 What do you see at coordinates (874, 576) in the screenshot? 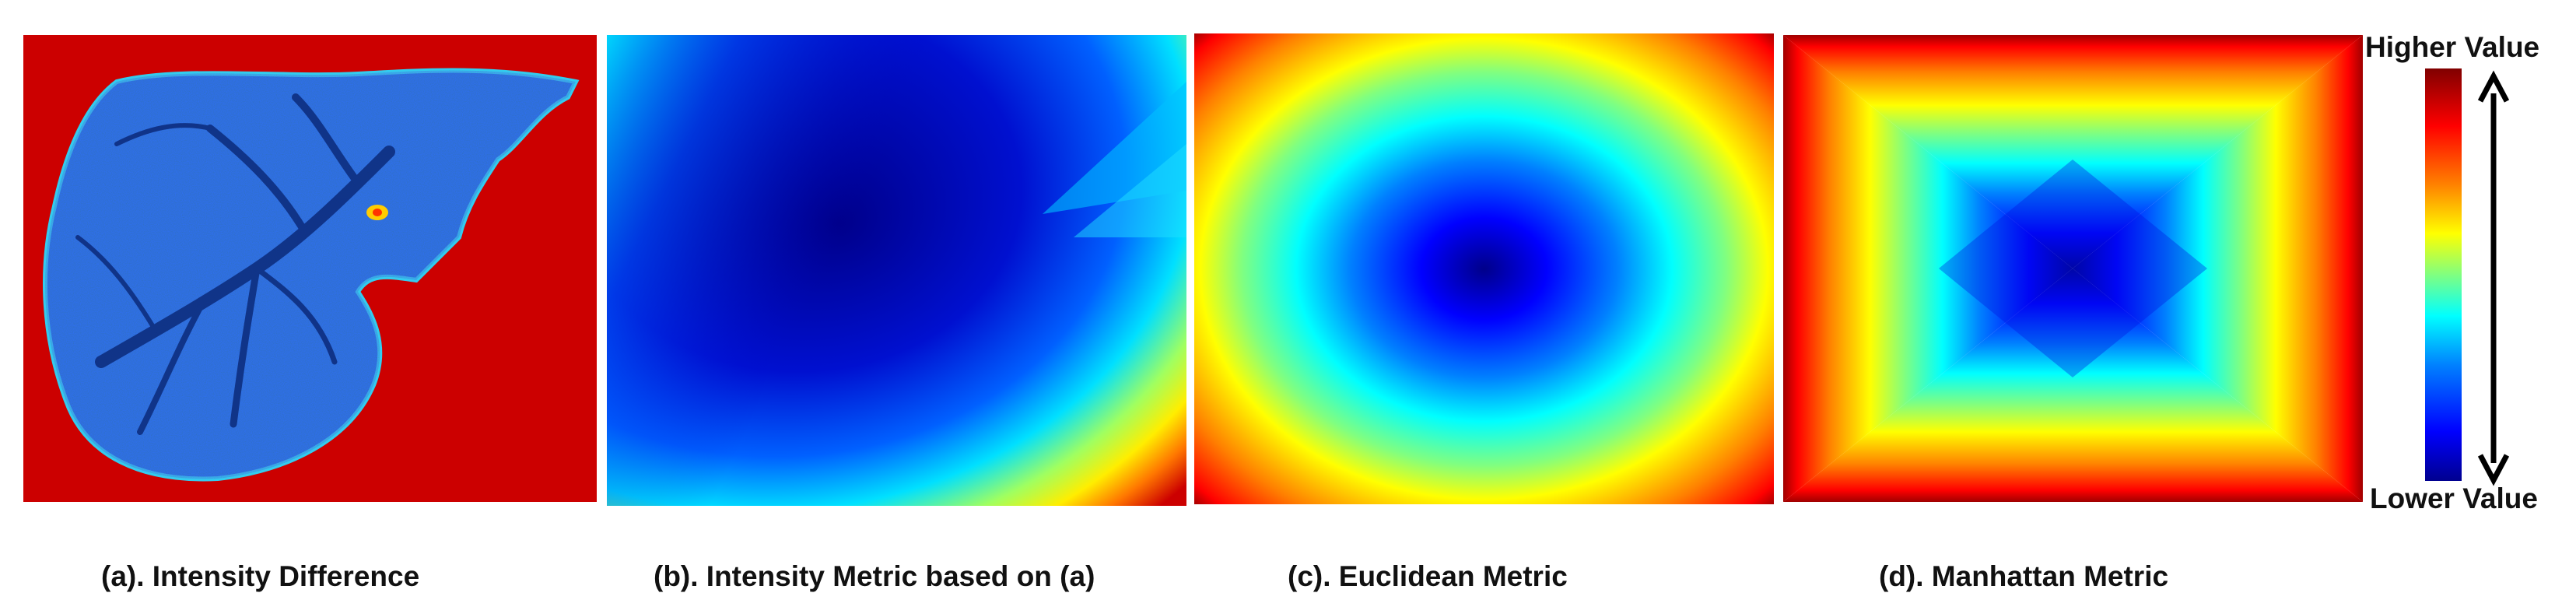
I see `caption-intensity-metric: (b). Intensity Metric based on (a)` at bounding box center [874, 576].